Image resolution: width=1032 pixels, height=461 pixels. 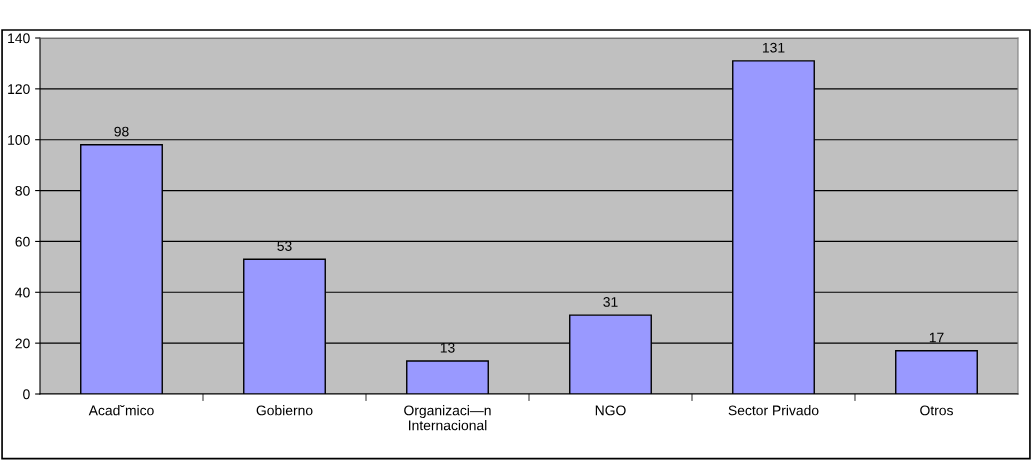 I want to click on y-tick-label: 100, so click(x=19, y=140).